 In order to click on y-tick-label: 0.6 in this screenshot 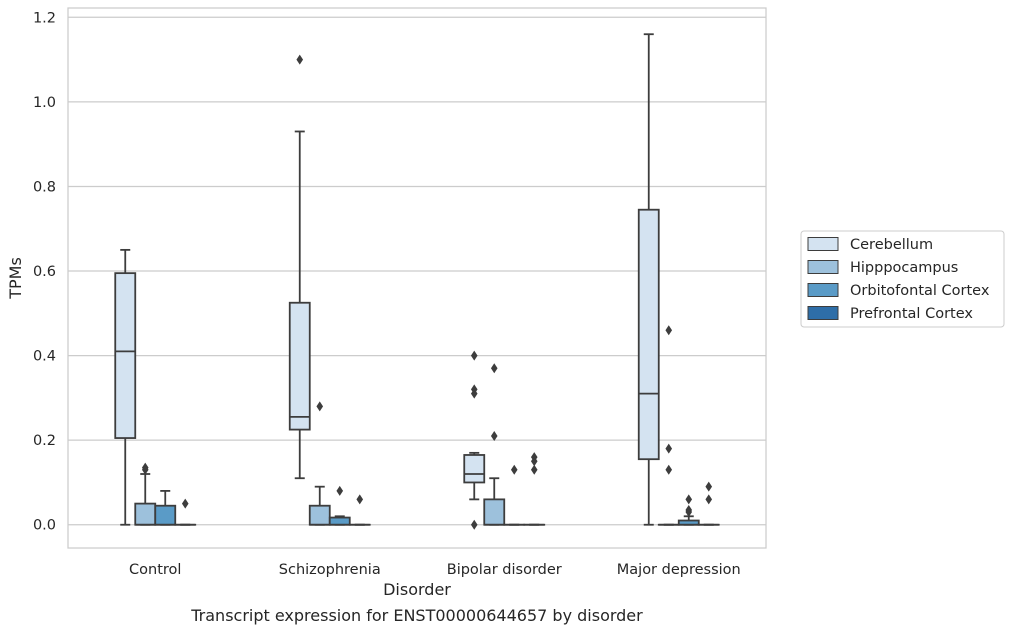, I will do `click(44, 272)`.